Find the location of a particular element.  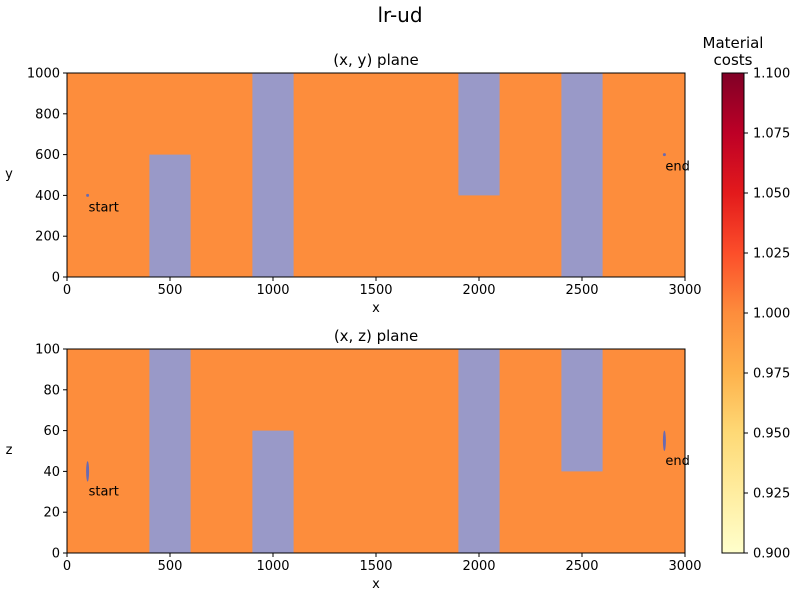

colorbar-tick-label: 1.100 is located at coordinates (771, 74).